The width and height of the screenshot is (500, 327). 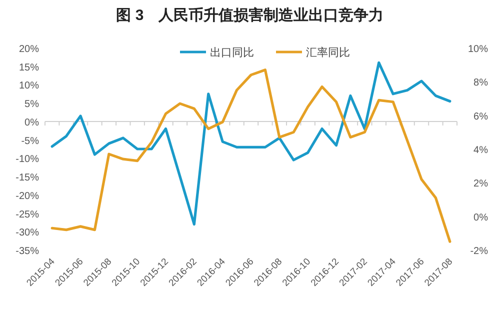 I want to click on y-tick-label: -5%, so click(x=30, y=141).